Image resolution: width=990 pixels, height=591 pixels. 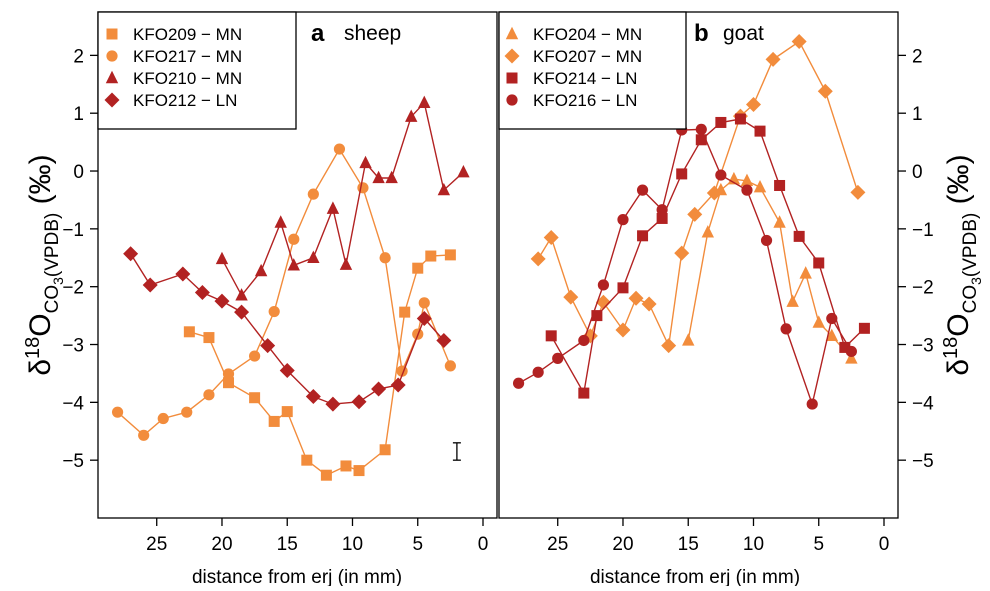 What do you see at coordinates (695, 576) in the screenshot?
I see `panel-b-x-axis-title: distance from erj (in mm)` at bounding box center [695, 576].